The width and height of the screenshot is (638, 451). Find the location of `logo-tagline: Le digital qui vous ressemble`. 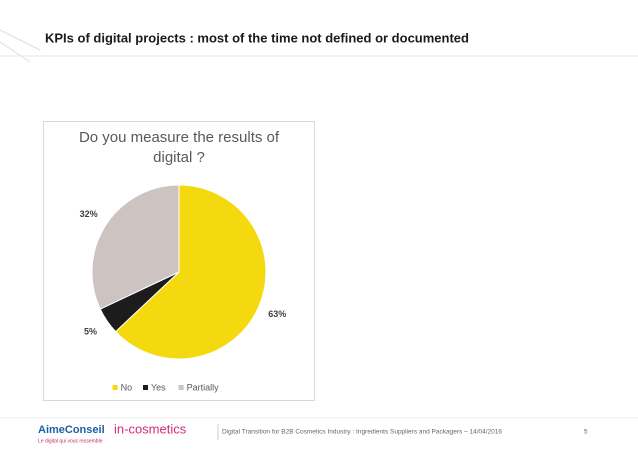

logo-tagline: Le digital qui vous ressemble is located at coordinates (70, 441).